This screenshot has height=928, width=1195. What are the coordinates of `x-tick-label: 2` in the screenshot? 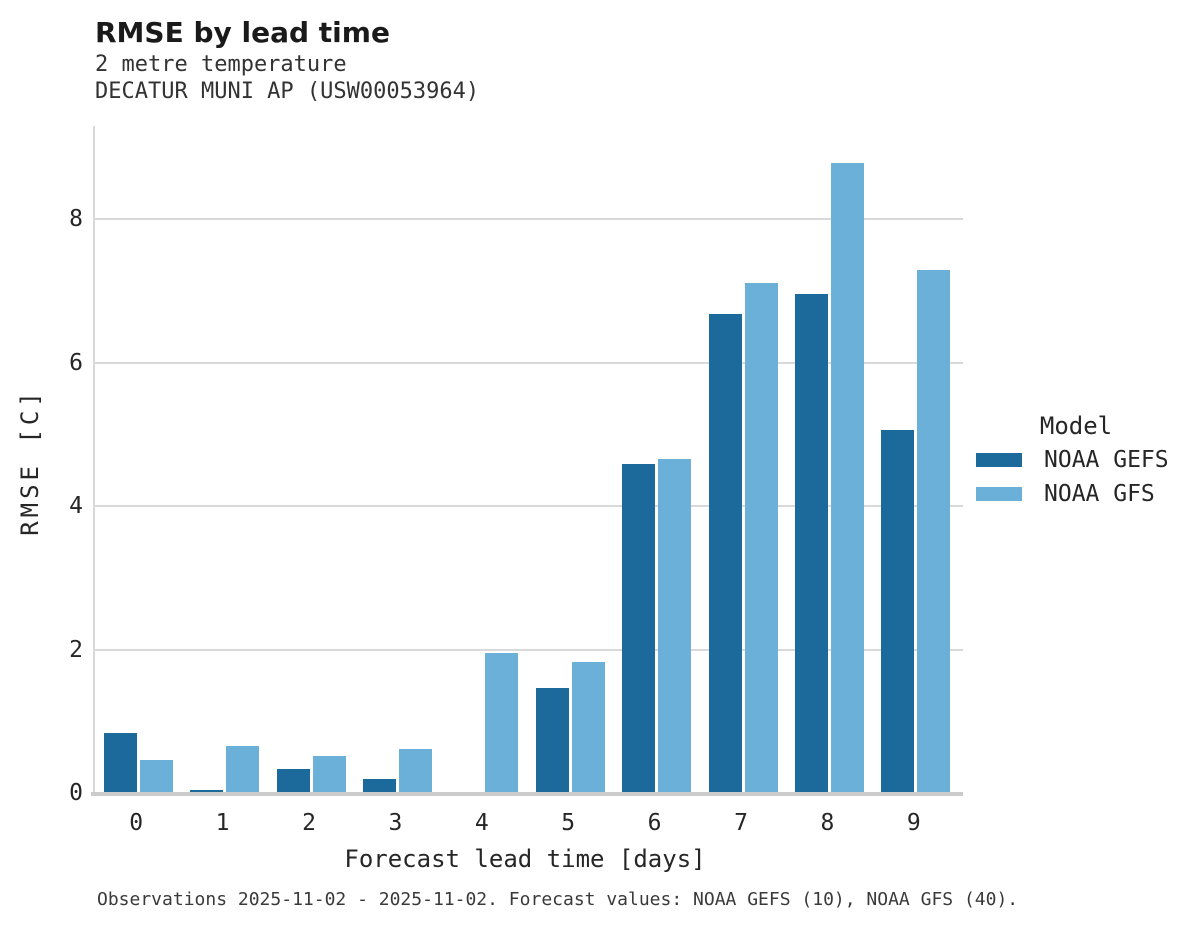 It's located at (309, 823).